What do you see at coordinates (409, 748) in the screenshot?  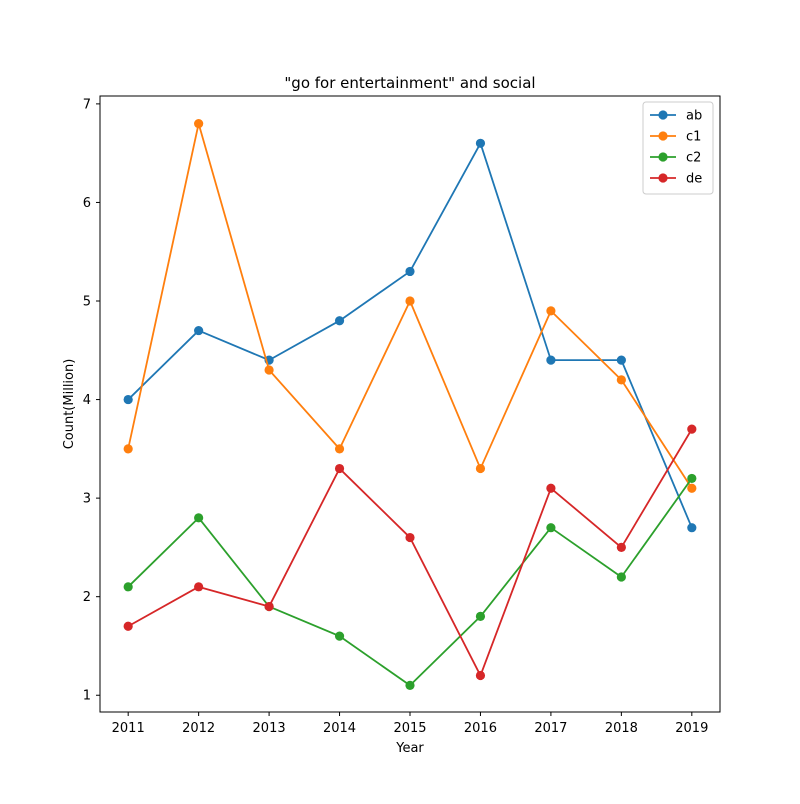 I see `x-axis-label: Year` at bounding box center [409, 748].